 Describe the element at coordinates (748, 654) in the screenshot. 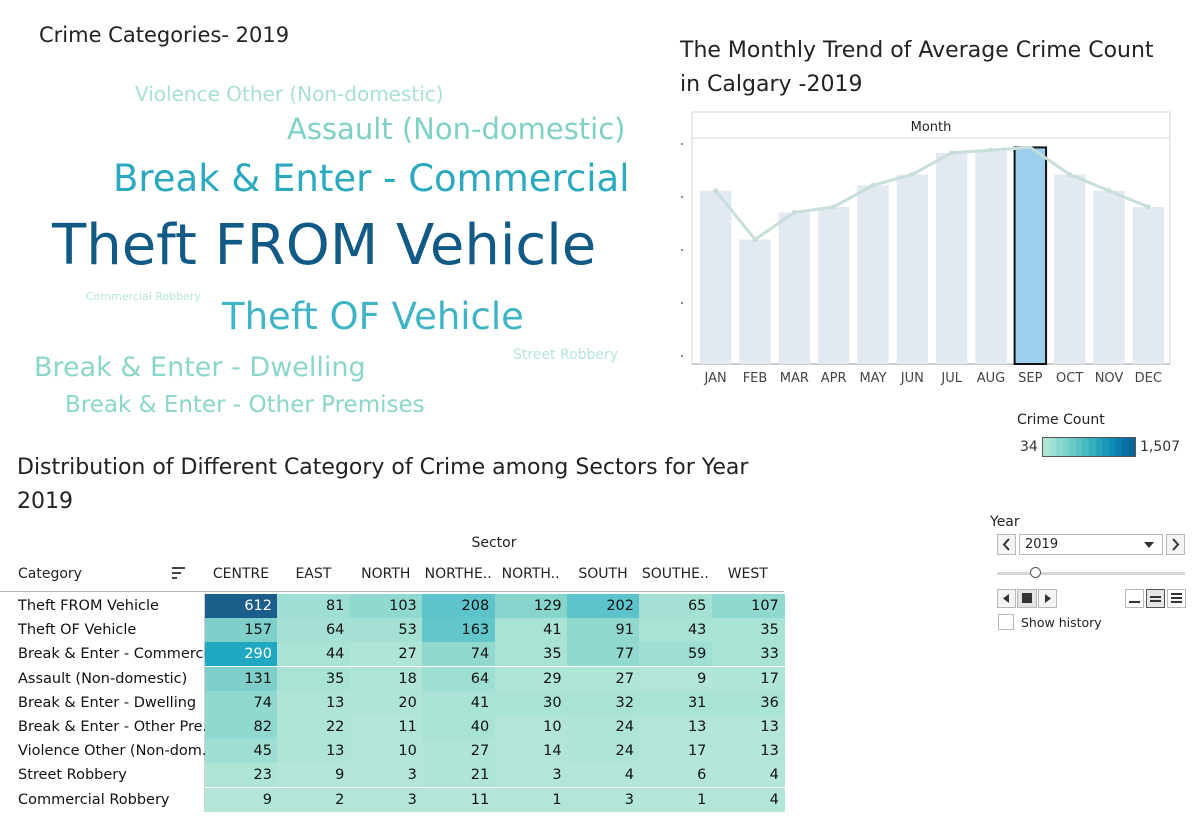

I see `heatmap-cell: 33` at that location.